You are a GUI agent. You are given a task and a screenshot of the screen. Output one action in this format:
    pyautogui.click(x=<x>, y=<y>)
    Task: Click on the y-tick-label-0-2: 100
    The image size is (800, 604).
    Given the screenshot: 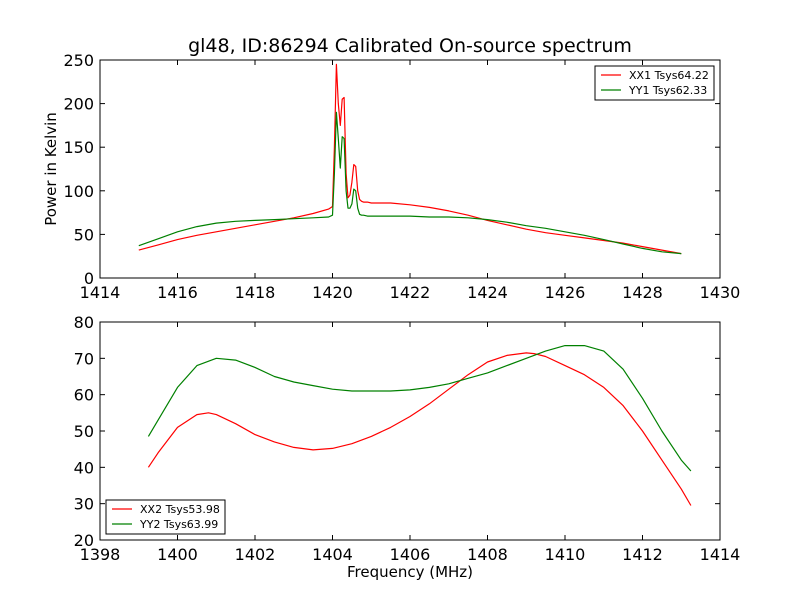 What is the action you would take?
    pyautogui.click(x=78, y=191)
    